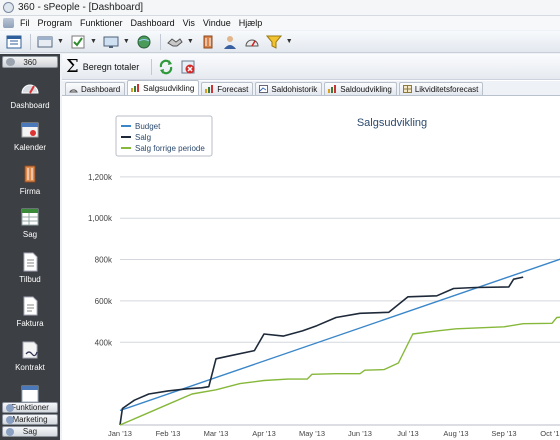 The width and height of the screenshot is (560, 440). Describe the element at coordinates (30, 279) in the screenshot. I see `sidebar-item-label: Tilbud` at that location.